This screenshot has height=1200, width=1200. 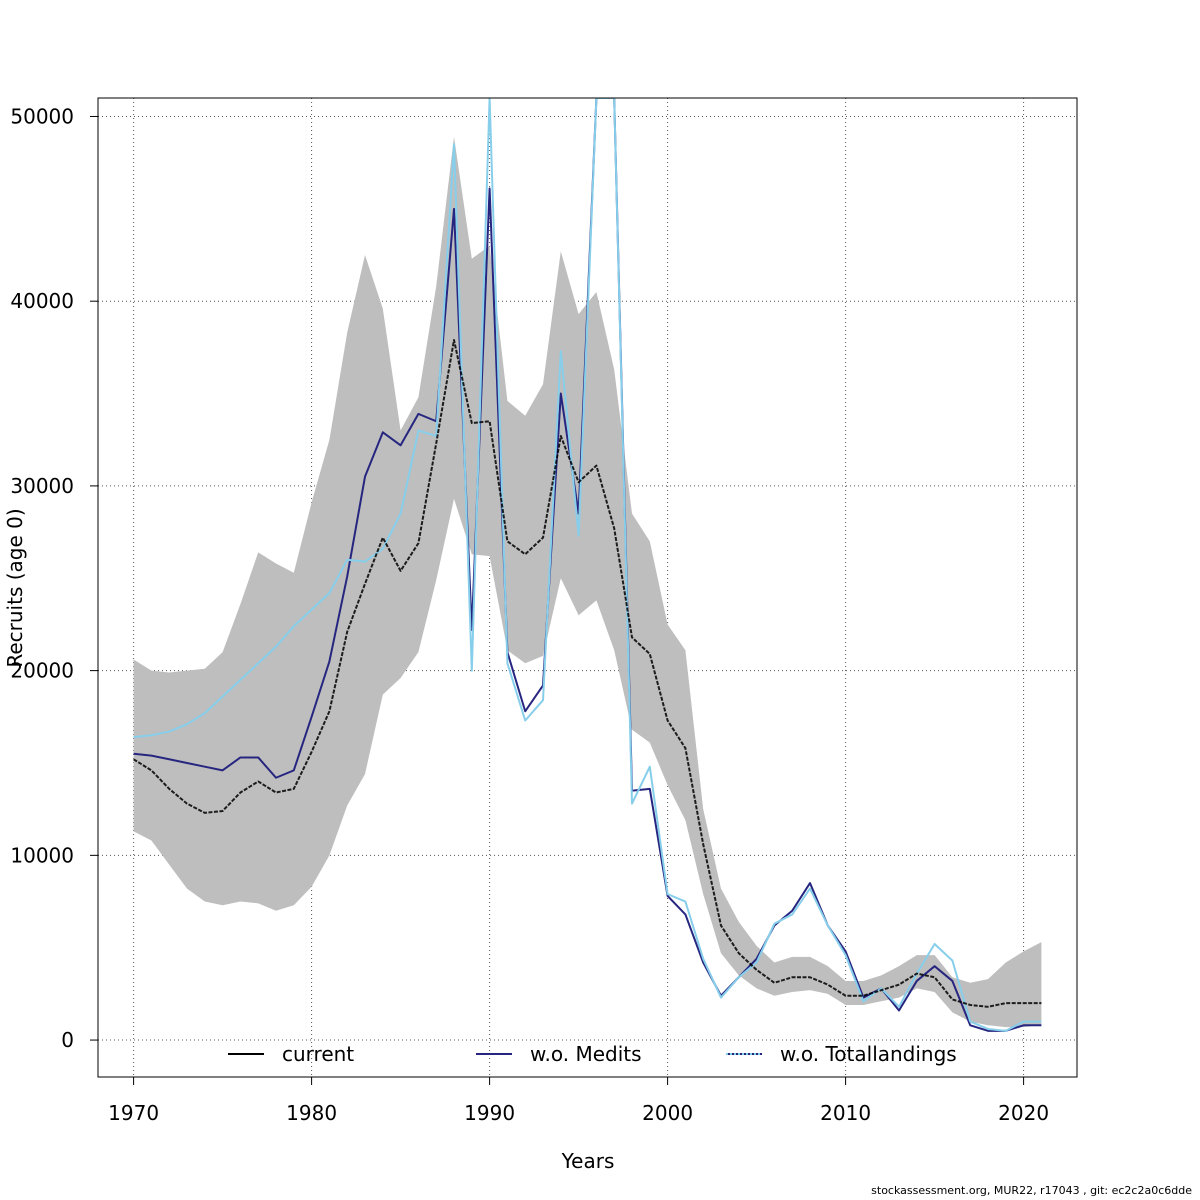 I want to click on y-tick-label: 20000, so click(x=42, y=671).